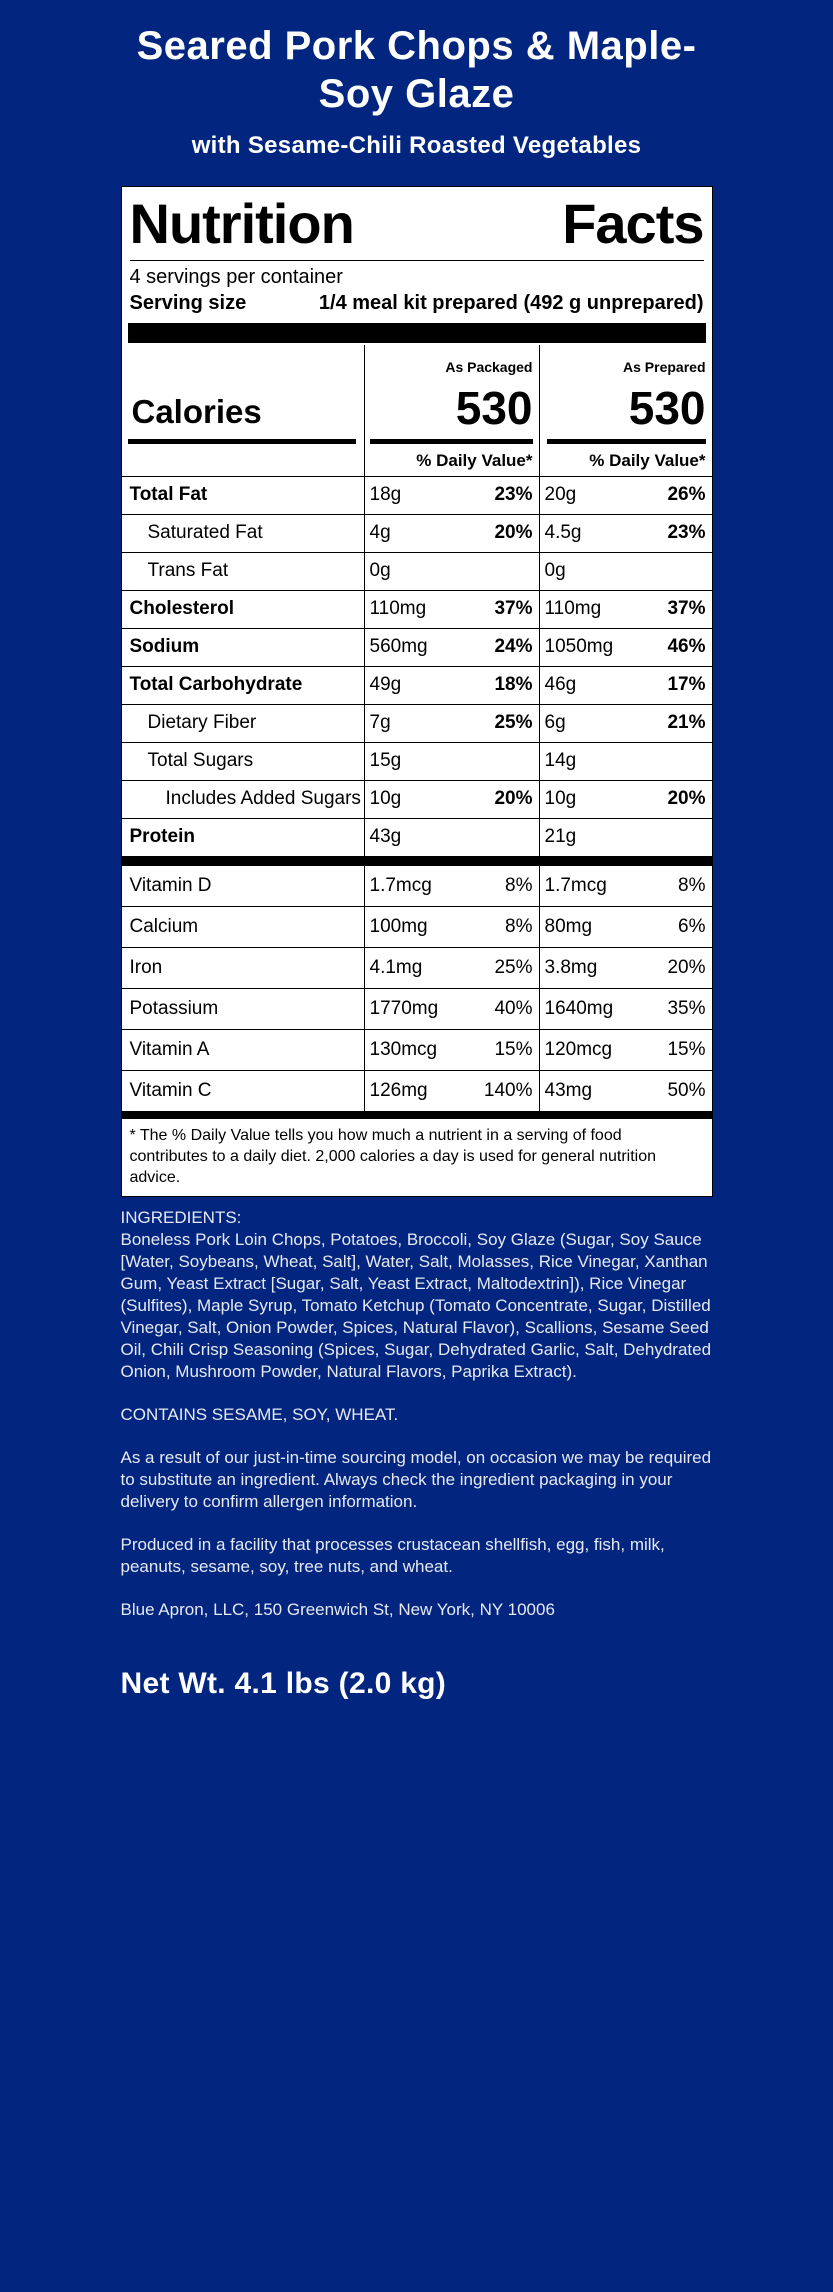  I want to click on as-prepared-amount: 1050mg, so click(579, 647).